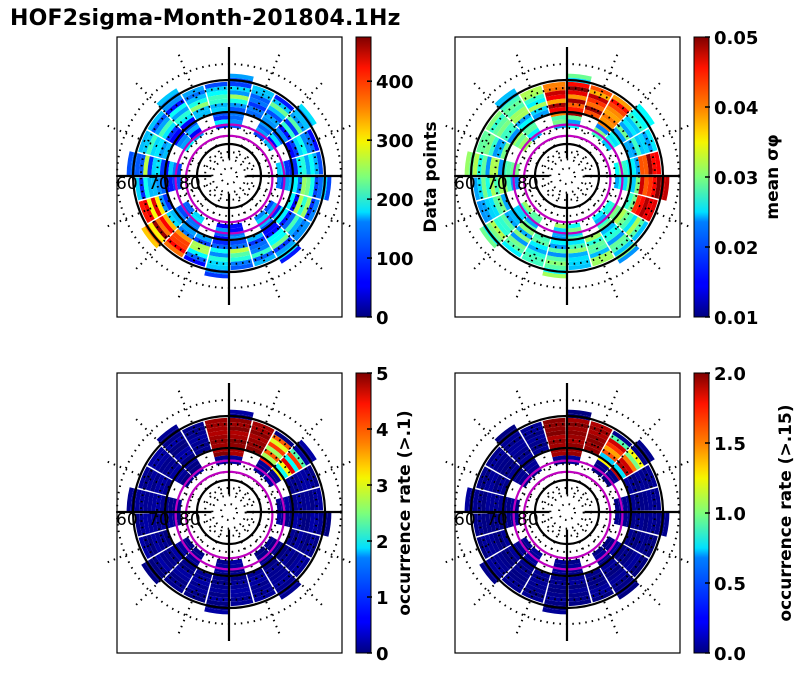  I want to click on colorbar-label: mean σφ, so click(773, 176).